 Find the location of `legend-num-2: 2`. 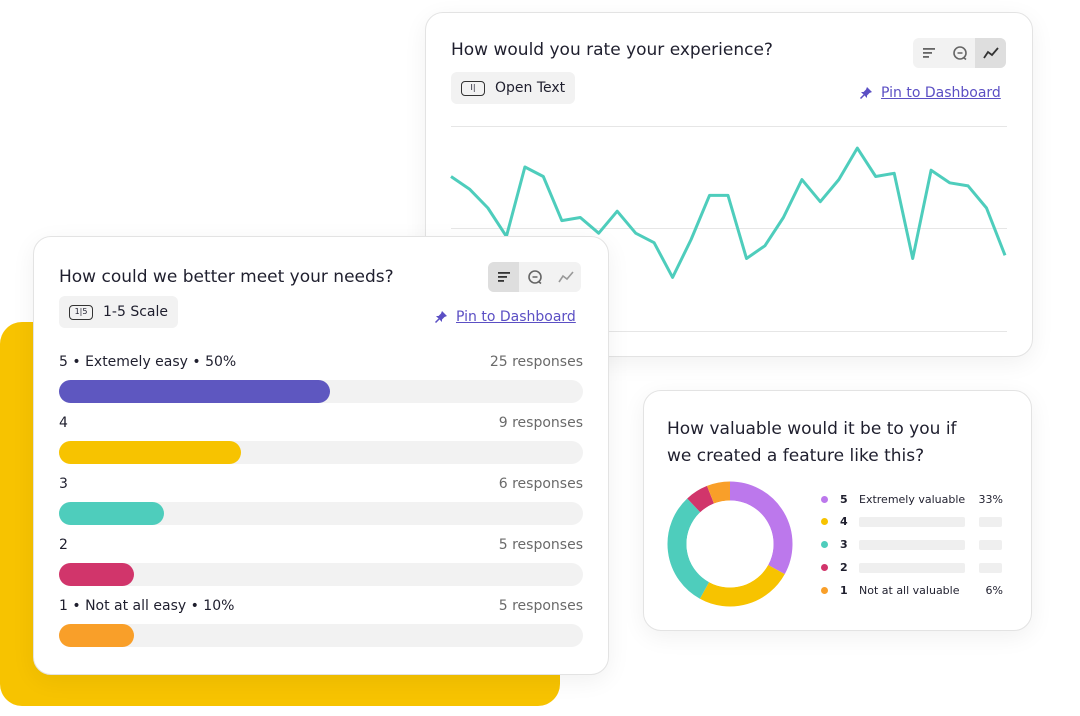

legend-num-2: 2 is located at coordinates (844, 567).